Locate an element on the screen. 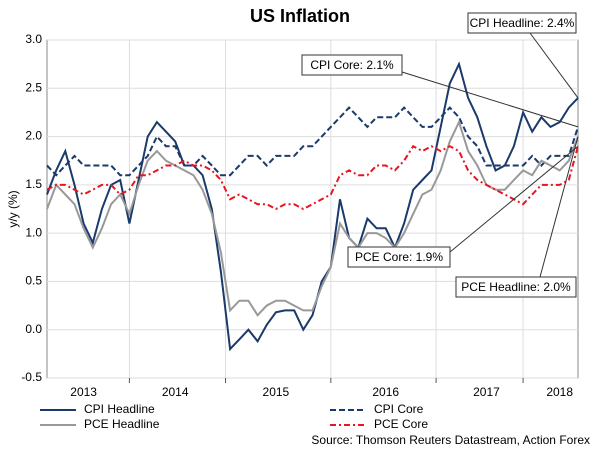 The height and width of the screenshot is (450, 600). y-tick-label: -0.5 is located at coordinates (31, 377).